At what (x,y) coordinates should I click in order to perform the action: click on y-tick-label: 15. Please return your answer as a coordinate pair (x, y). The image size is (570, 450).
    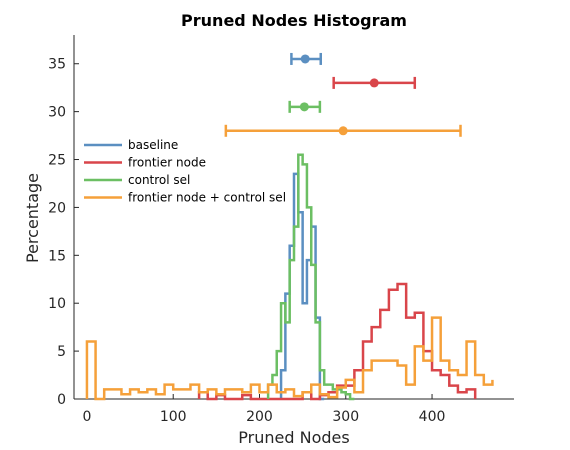
    Looking at the image, I should click on (57, 256).